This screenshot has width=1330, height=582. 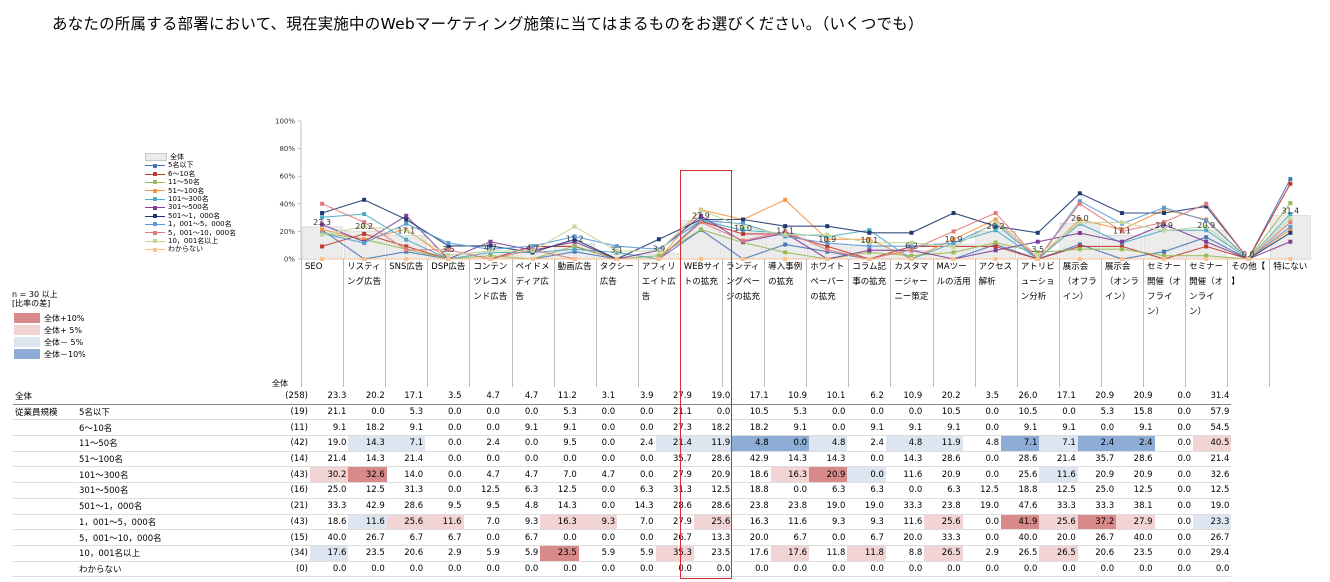 I want to click on value-cell: 25.6, so click(x=713, y=522).